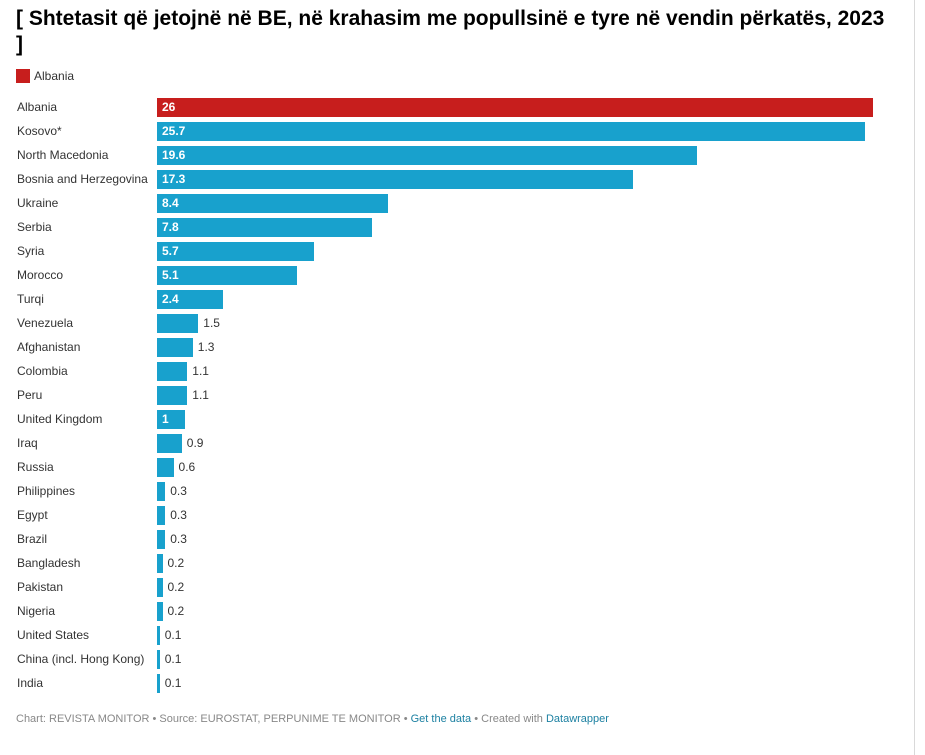  I want to click on bar-row: Turqi 2.4, so click(457, 299).